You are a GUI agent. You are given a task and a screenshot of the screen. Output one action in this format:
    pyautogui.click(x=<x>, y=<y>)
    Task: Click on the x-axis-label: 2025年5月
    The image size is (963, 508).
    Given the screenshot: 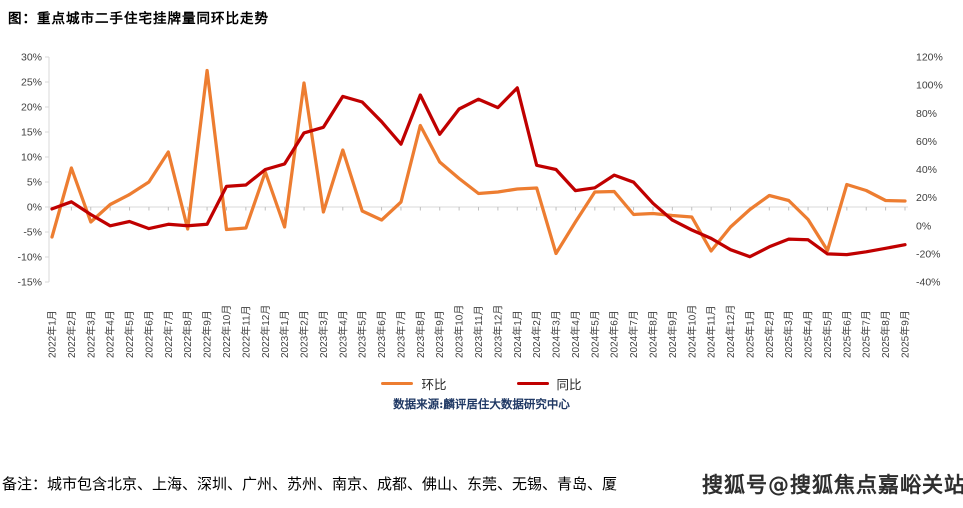 What is the action you would take?
    pyautogui.click(x=827, y=334)
    